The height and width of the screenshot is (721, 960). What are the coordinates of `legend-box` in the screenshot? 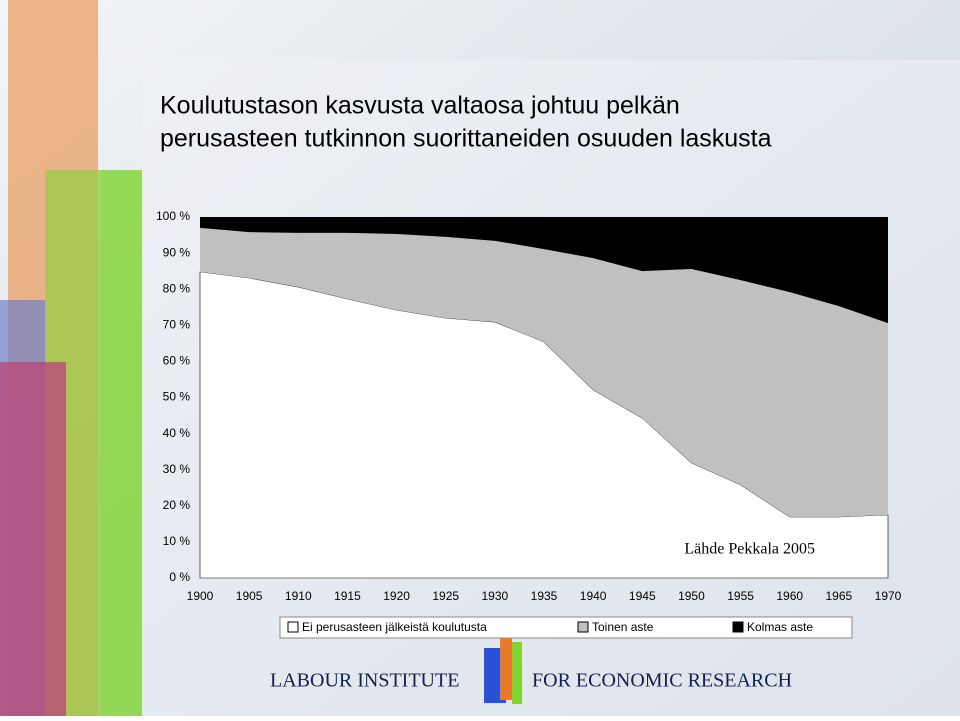 It's located at (566, 627).